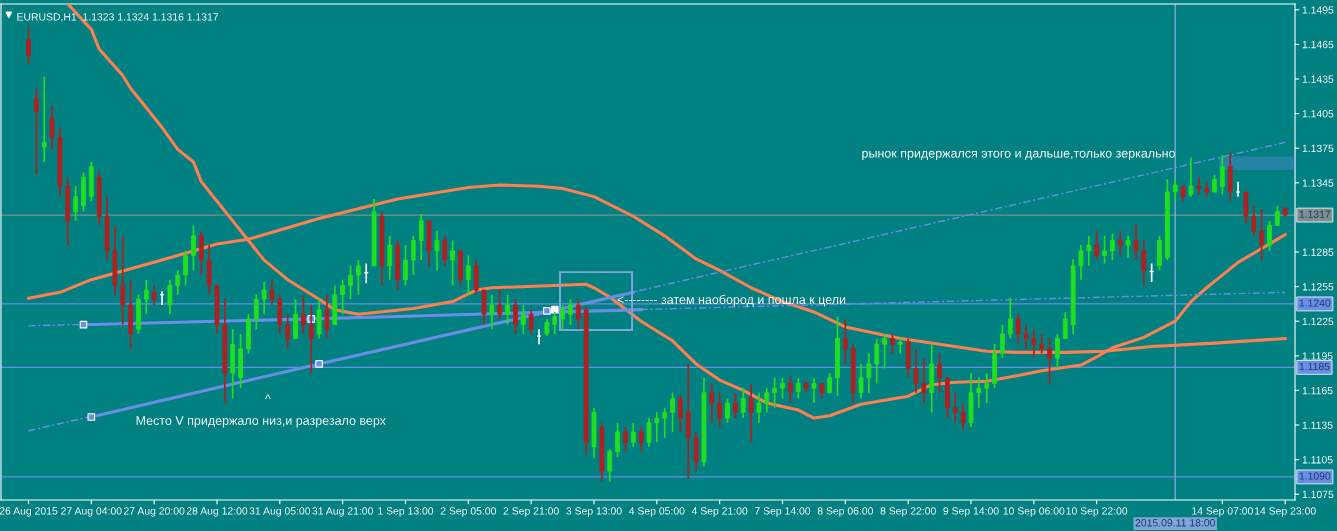  Describe the element at coordinates (118, 17) in the screenshot. I see `text: EURUSD,H1 1.1323 1.1324 1.1316 1.1317` at that location.